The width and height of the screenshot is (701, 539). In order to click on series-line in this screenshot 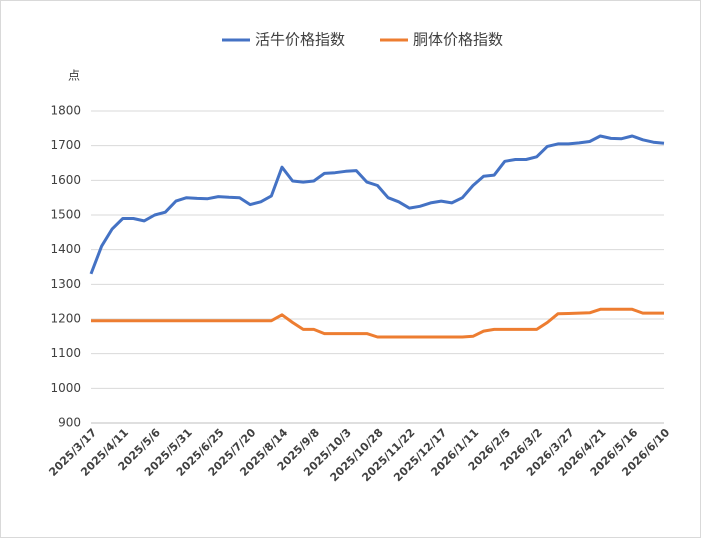, I will do `click(377, 323)`.